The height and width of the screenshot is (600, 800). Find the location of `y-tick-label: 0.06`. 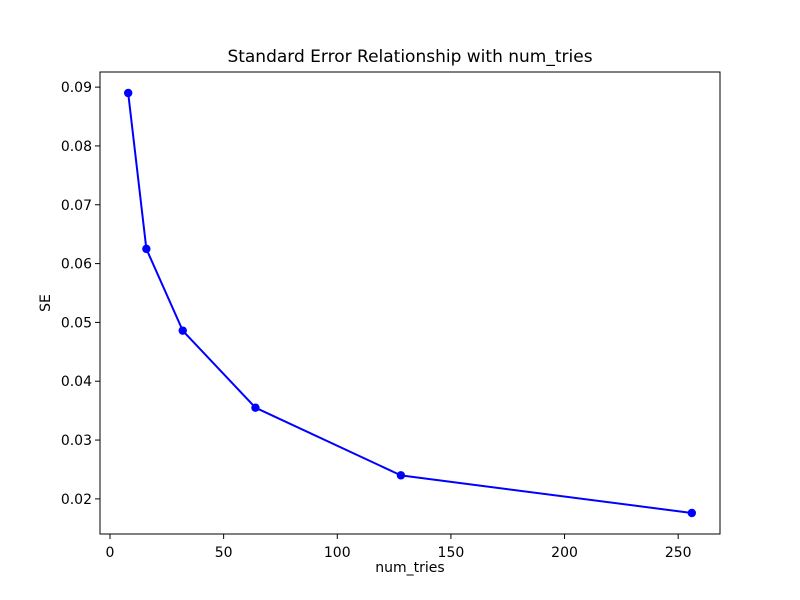

y-tick-label: 0.06 is located at coordinates (76, 265).